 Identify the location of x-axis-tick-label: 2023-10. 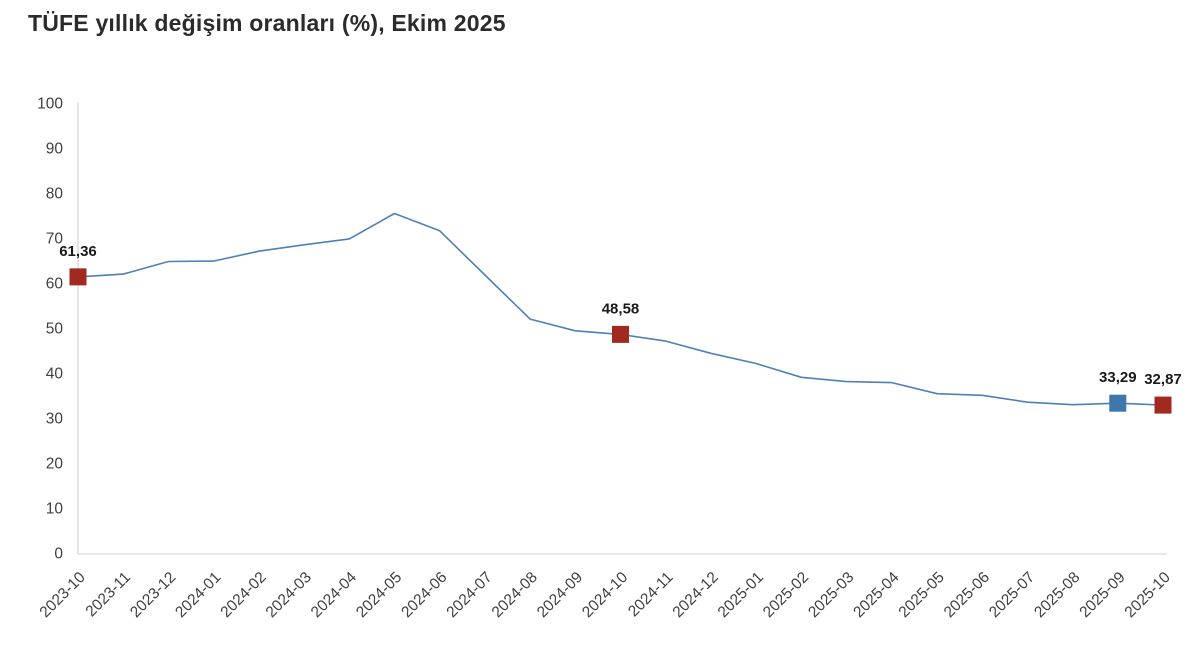
(63, 595).